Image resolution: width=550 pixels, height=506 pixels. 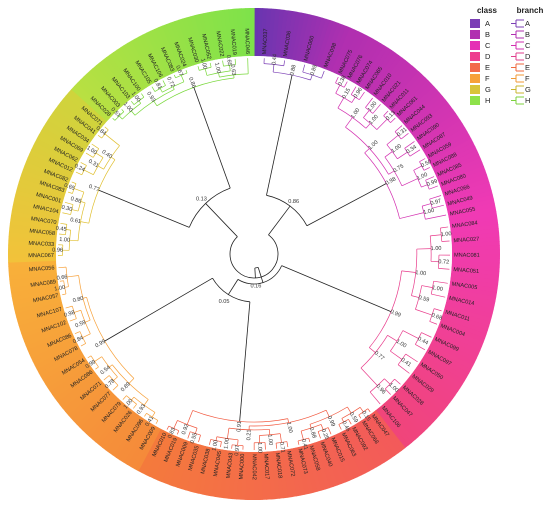 What do you see at coordinates (233, 42) in the screenshot?
I see `tip-label: MNAC019` at bounding box center [233, 42].